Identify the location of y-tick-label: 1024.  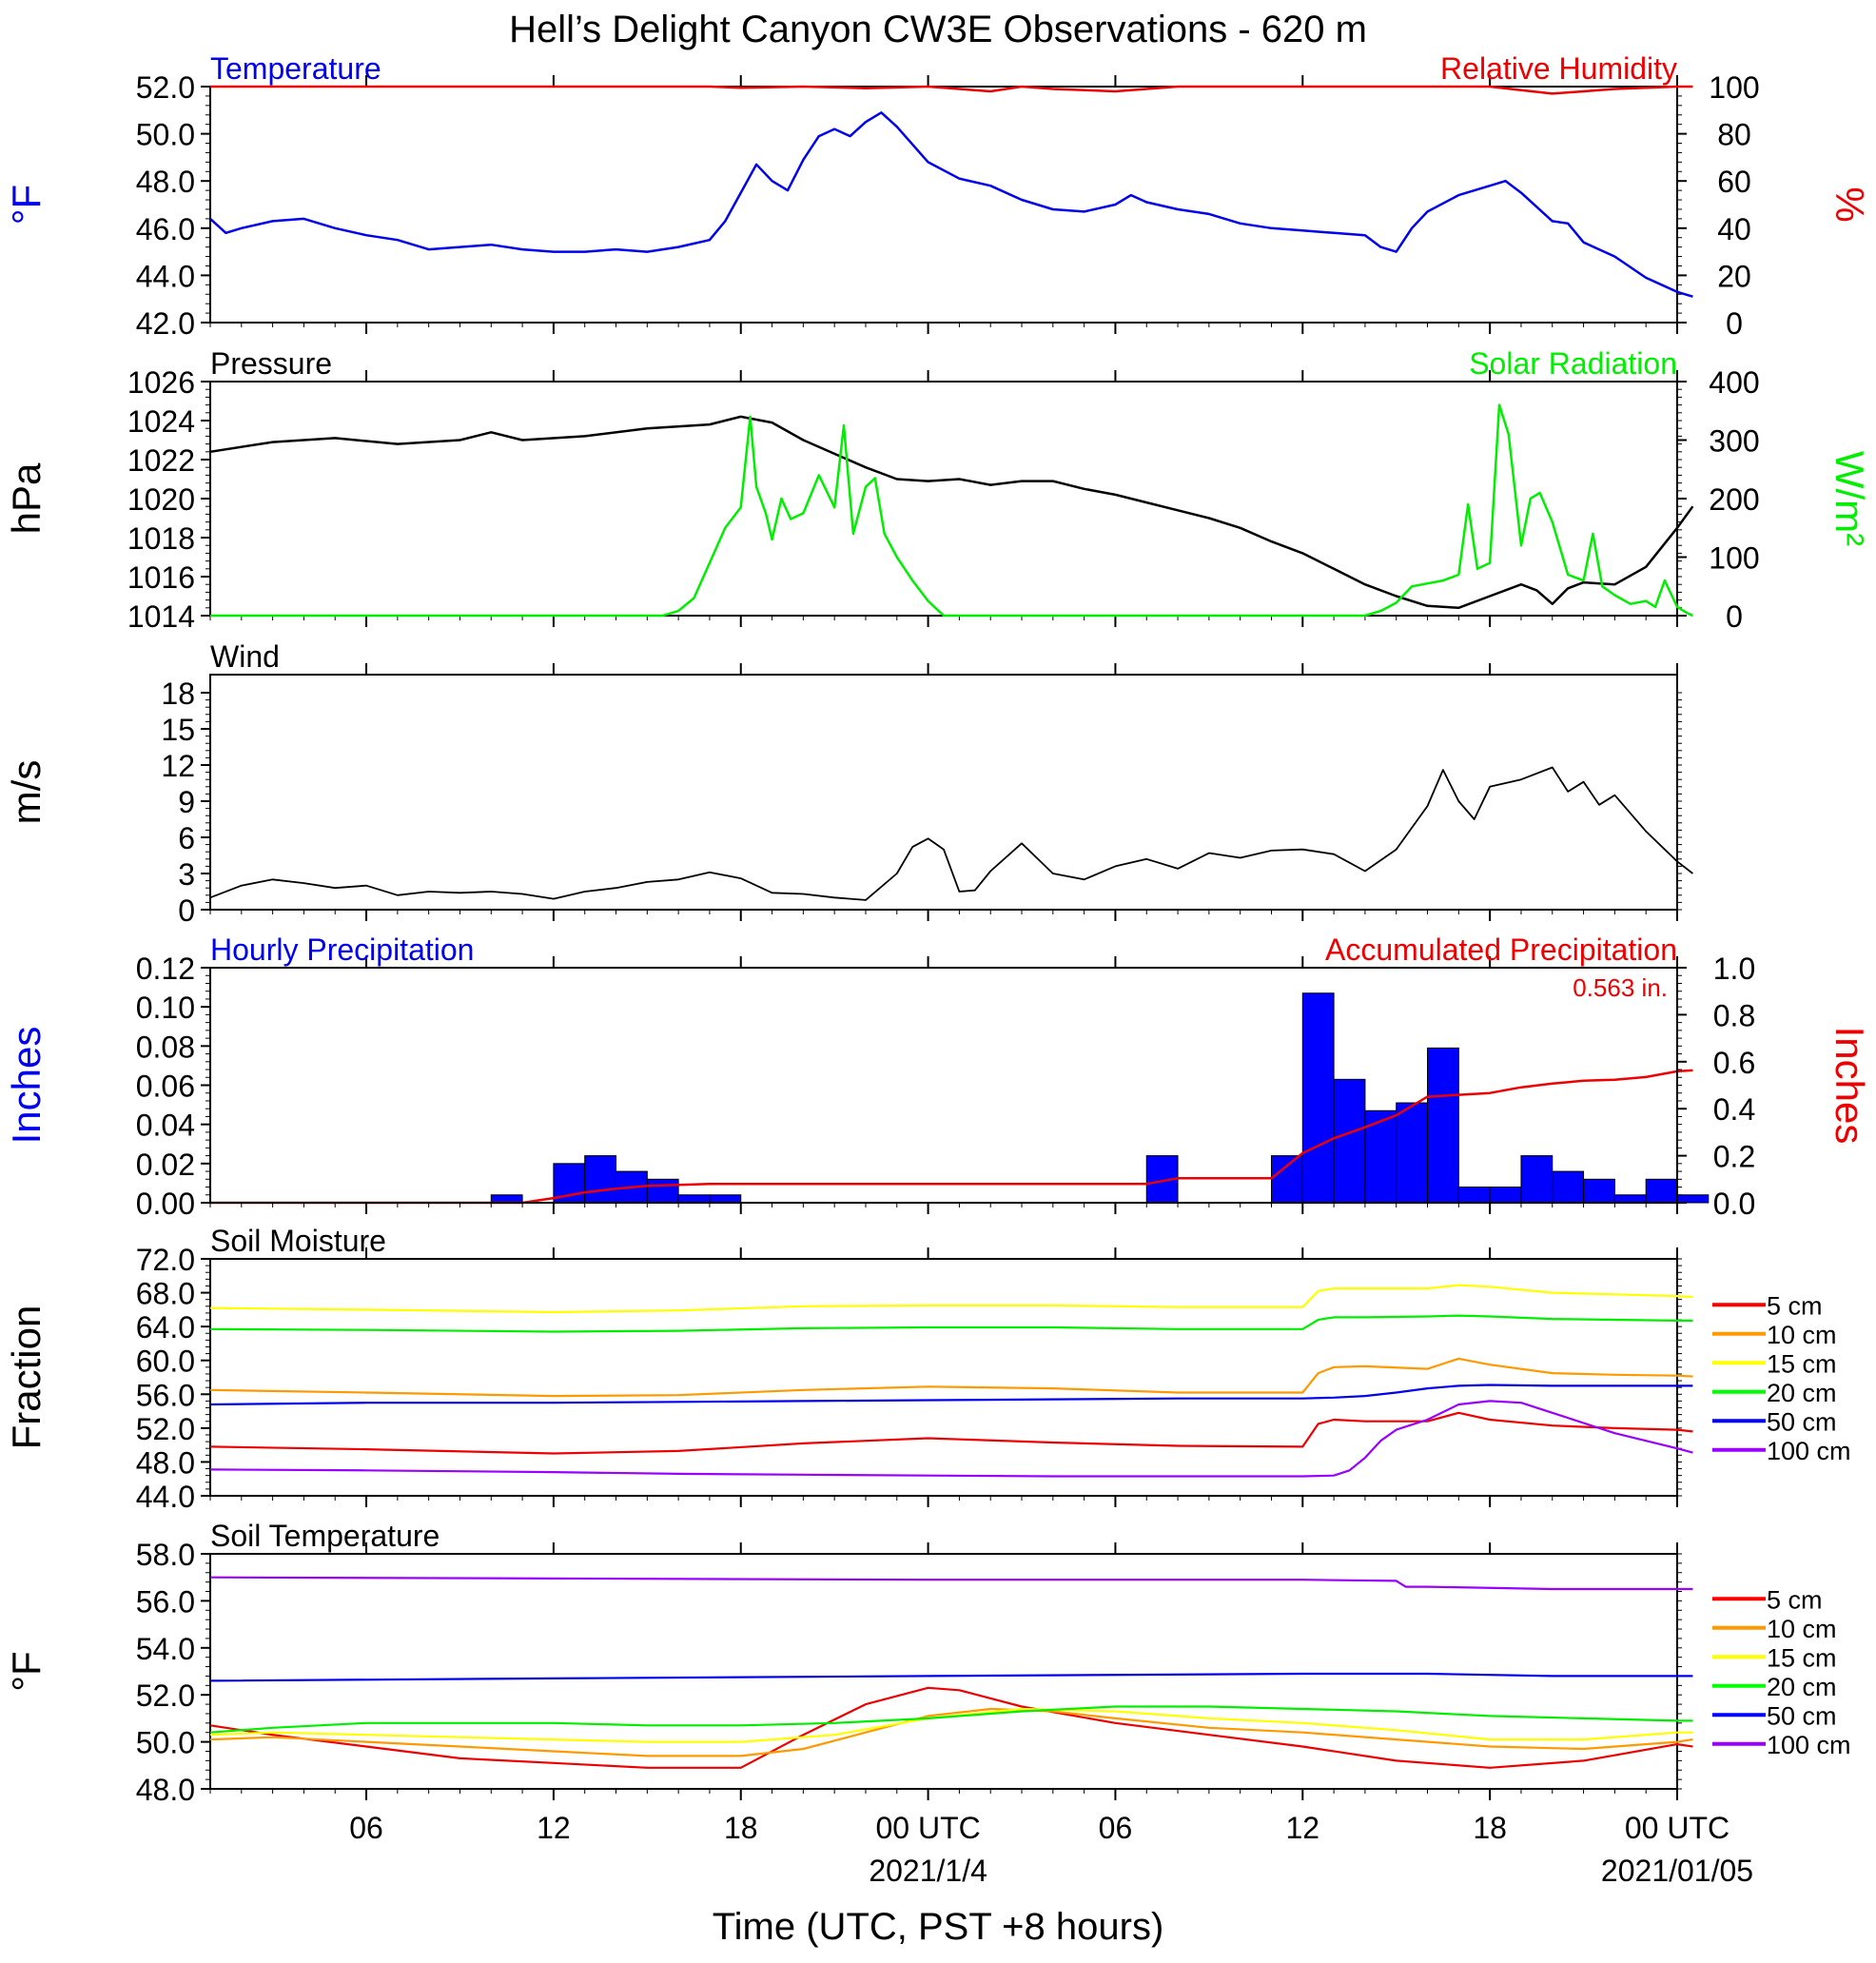
(161, 421).